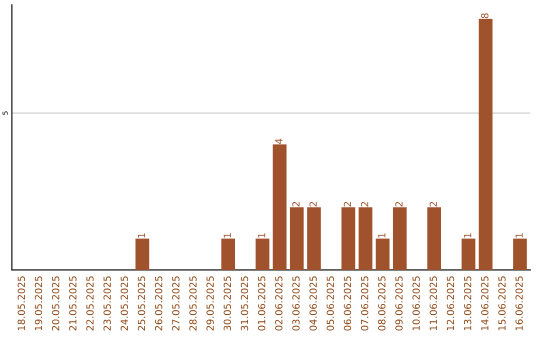  Describe the element at coordinates (210, 303) in the screenshot. I see `x-tick-label: 29.05.2025` at that location.